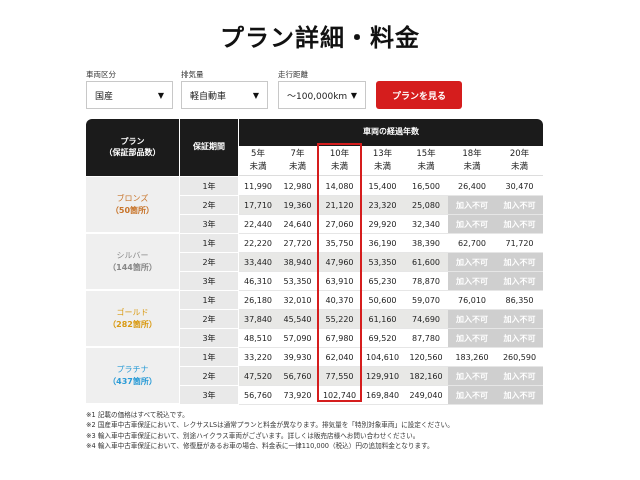 This screenshot has height=480, width=640. Describe the element at coordinates (297, 395) in the screenshot. I see `price-cell: 73,920` at that location.